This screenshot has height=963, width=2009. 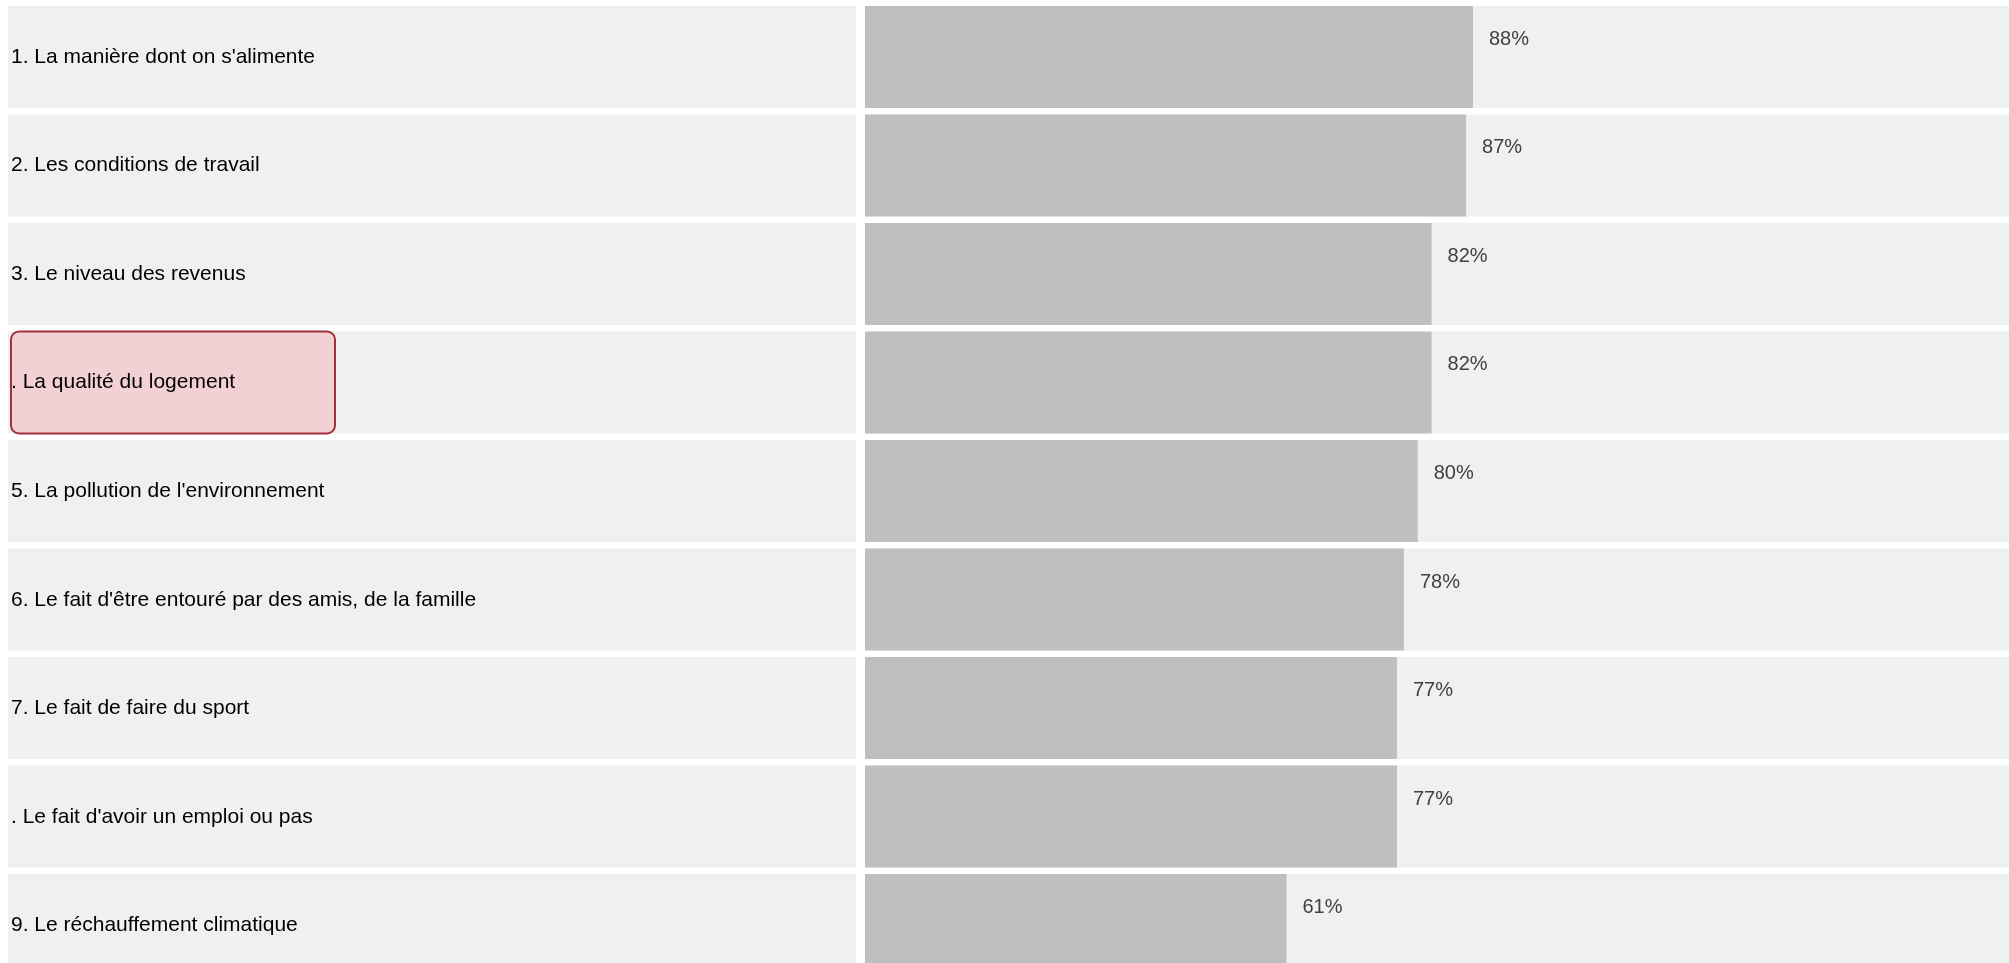 What do you see at coordinates (163, 55) in the screenshot?
I see `y-tick-label: 1. La manière dont on s'alimente` at bounding box center [163, 55].